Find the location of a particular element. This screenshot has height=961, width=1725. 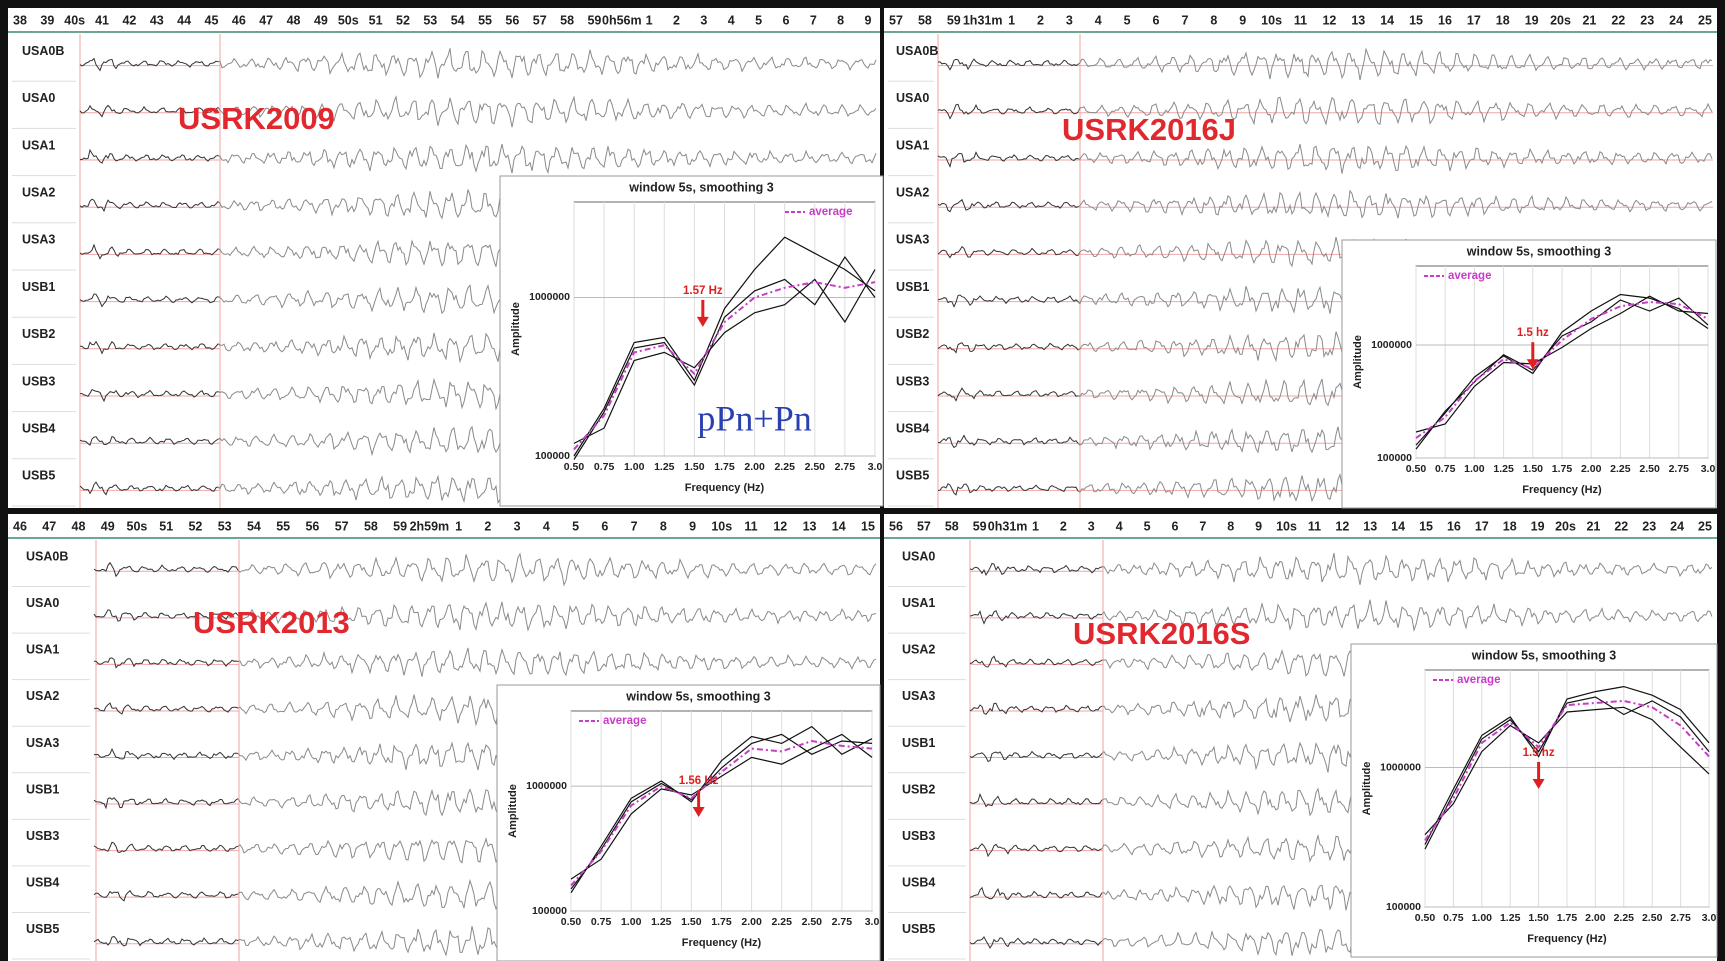

time-tick-label: 10s is located at coordinates (1271, 20).